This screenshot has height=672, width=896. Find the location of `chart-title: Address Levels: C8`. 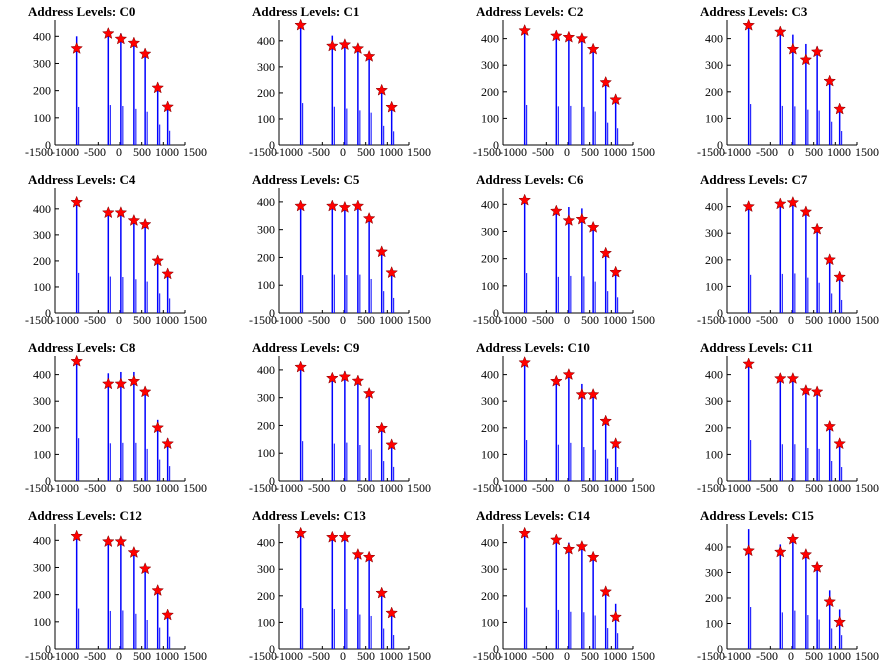

chart-title: Address Levels: C8 is located at coordinates (82, 347).